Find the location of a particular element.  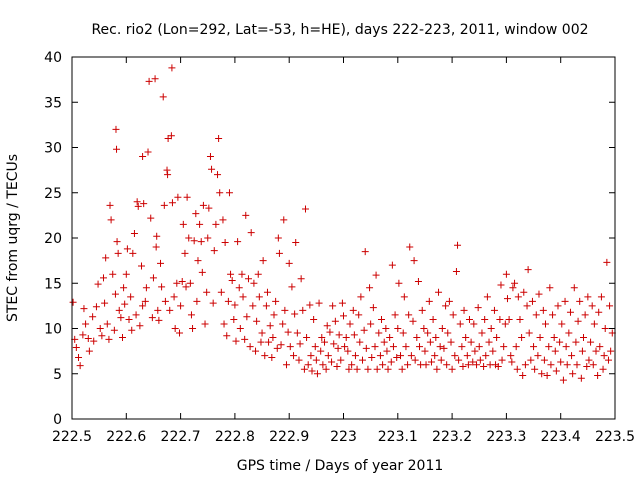

y-tick-label: 25 is located at coordinates (53, 194).